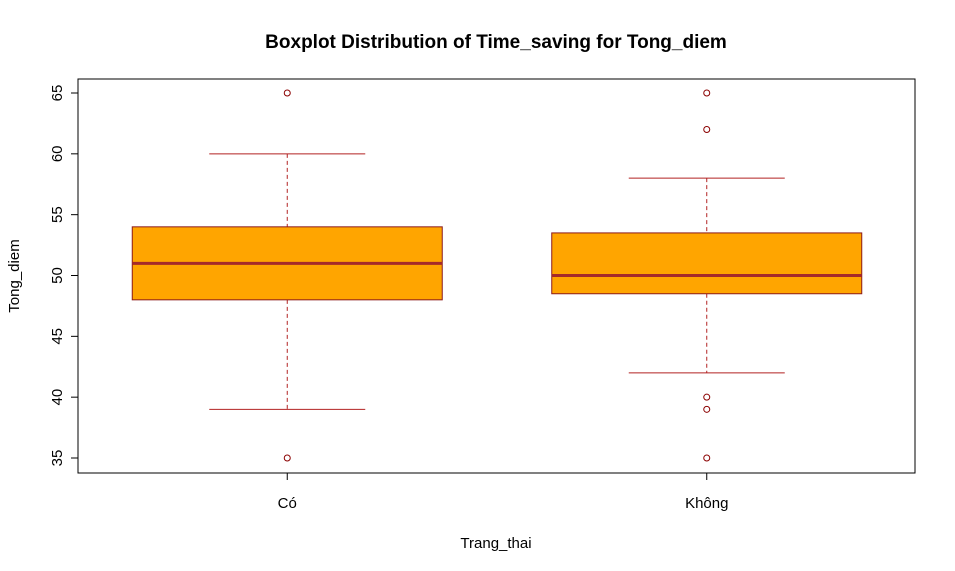 Image resolution: width=955 pixels, height=571 pixels. What do you see at coordinates (503, 492) in the screenshot?
I see `x-axis: Có Không` at bounding box center [503, 492].